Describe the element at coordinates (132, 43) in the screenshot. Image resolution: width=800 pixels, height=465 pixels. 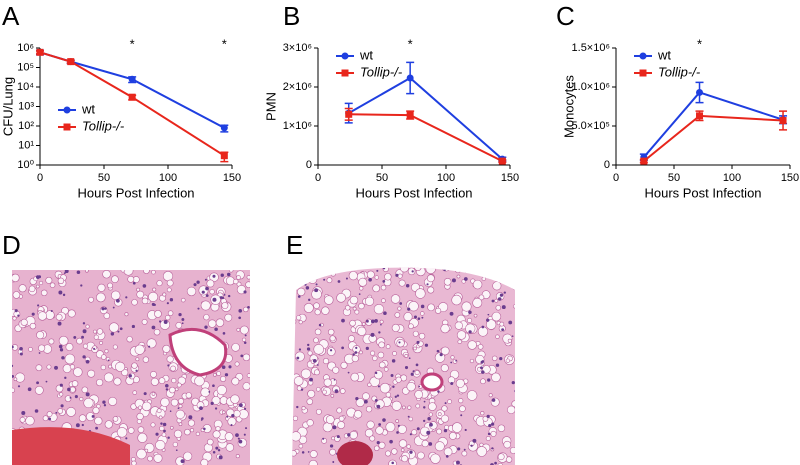
I see `significance-marker: *` at that location.